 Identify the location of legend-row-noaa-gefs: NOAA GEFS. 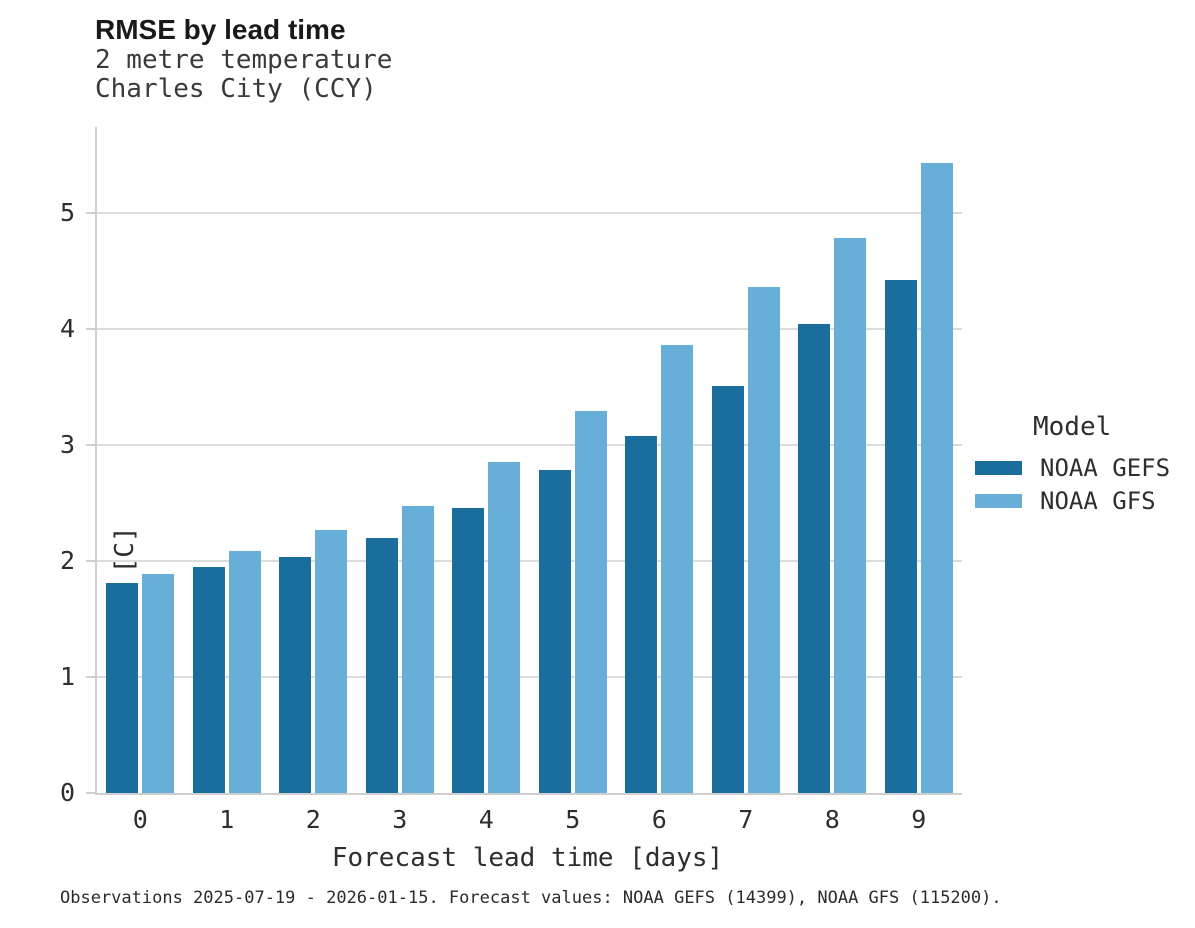
(1072, 467).